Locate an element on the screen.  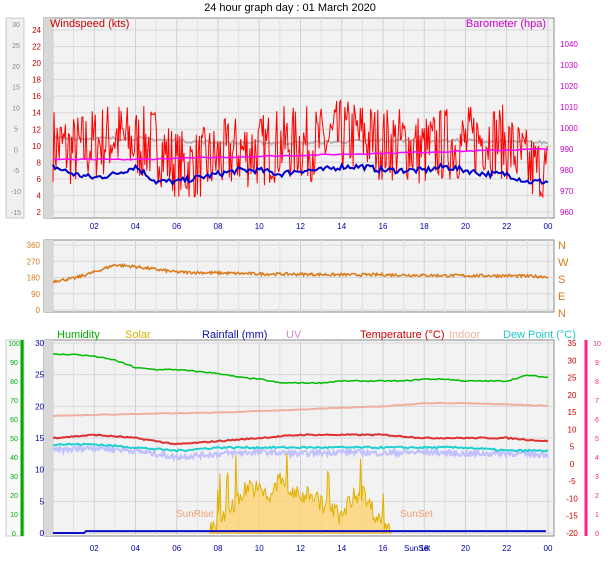
wind-direction-line is located at coordinates (300, 273).